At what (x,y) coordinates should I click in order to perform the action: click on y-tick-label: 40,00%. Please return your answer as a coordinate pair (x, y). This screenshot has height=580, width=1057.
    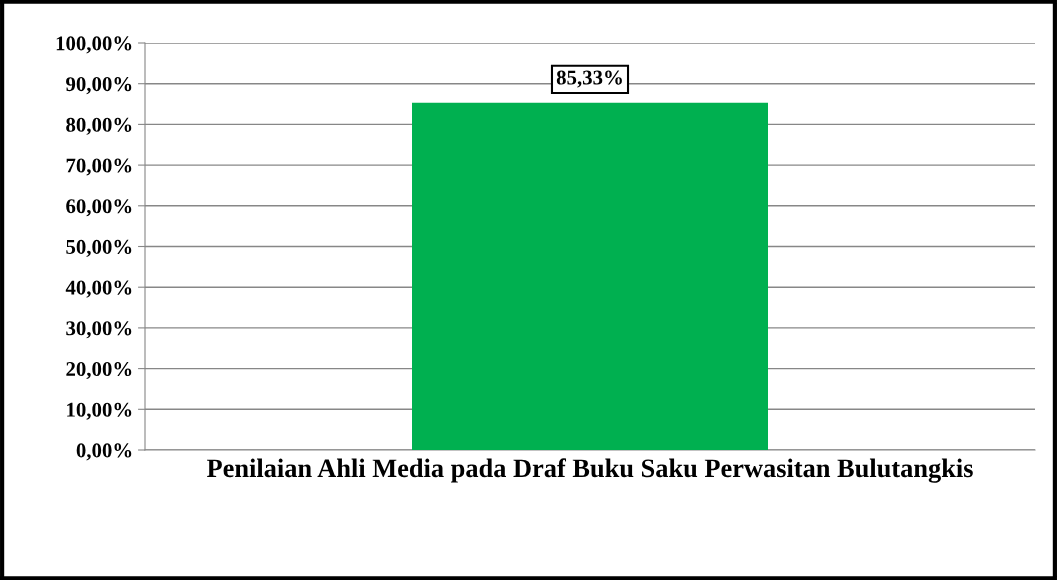
    Looking at the image, I should click on (98, 289).